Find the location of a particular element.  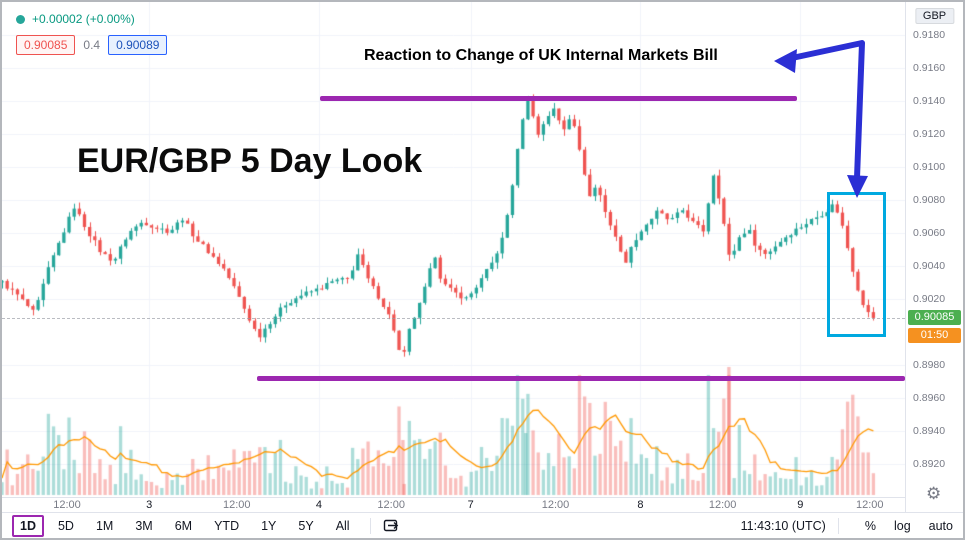

range-button-1D: 1D is located at coordinates (28, 525).